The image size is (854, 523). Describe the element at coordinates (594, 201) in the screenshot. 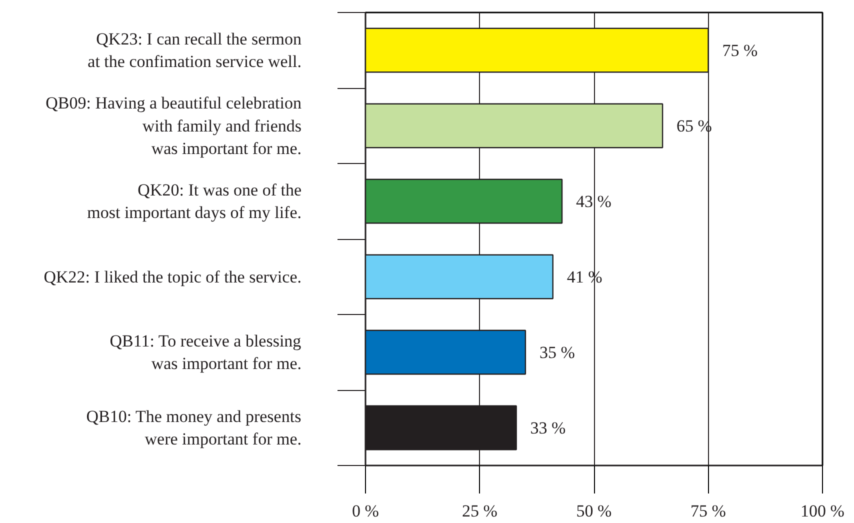

I see `data-label: 43 %` at that location.